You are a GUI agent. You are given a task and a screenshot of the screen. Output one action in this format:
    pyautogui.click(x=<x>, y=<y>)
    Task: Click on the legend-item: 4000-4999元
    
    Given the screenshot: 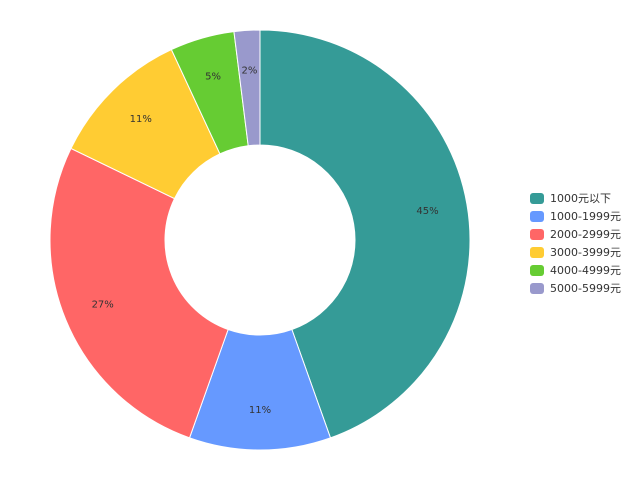 What is the action you would take?
    pyautogui.click(x=575, y=270)
    